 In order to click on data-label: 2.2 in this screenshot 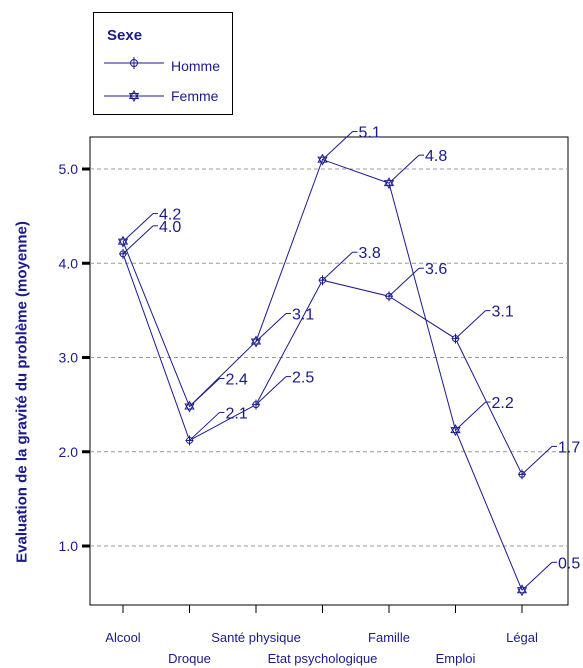, I will do `click(503, 403)`.